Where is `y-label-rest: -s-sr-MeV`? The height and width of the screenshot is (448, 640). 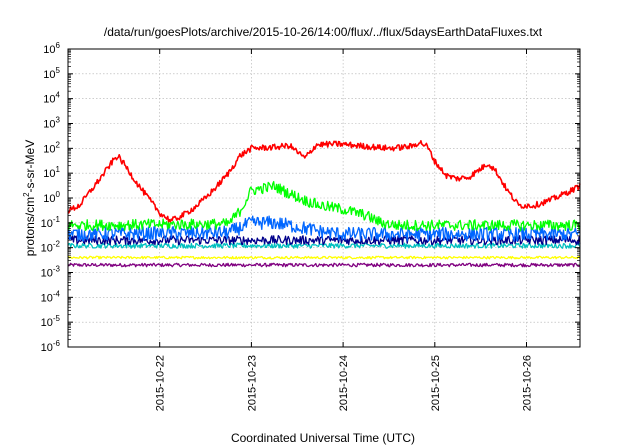
y-label-rest: -s-sr-MeV is located at coordinates (30, 166).